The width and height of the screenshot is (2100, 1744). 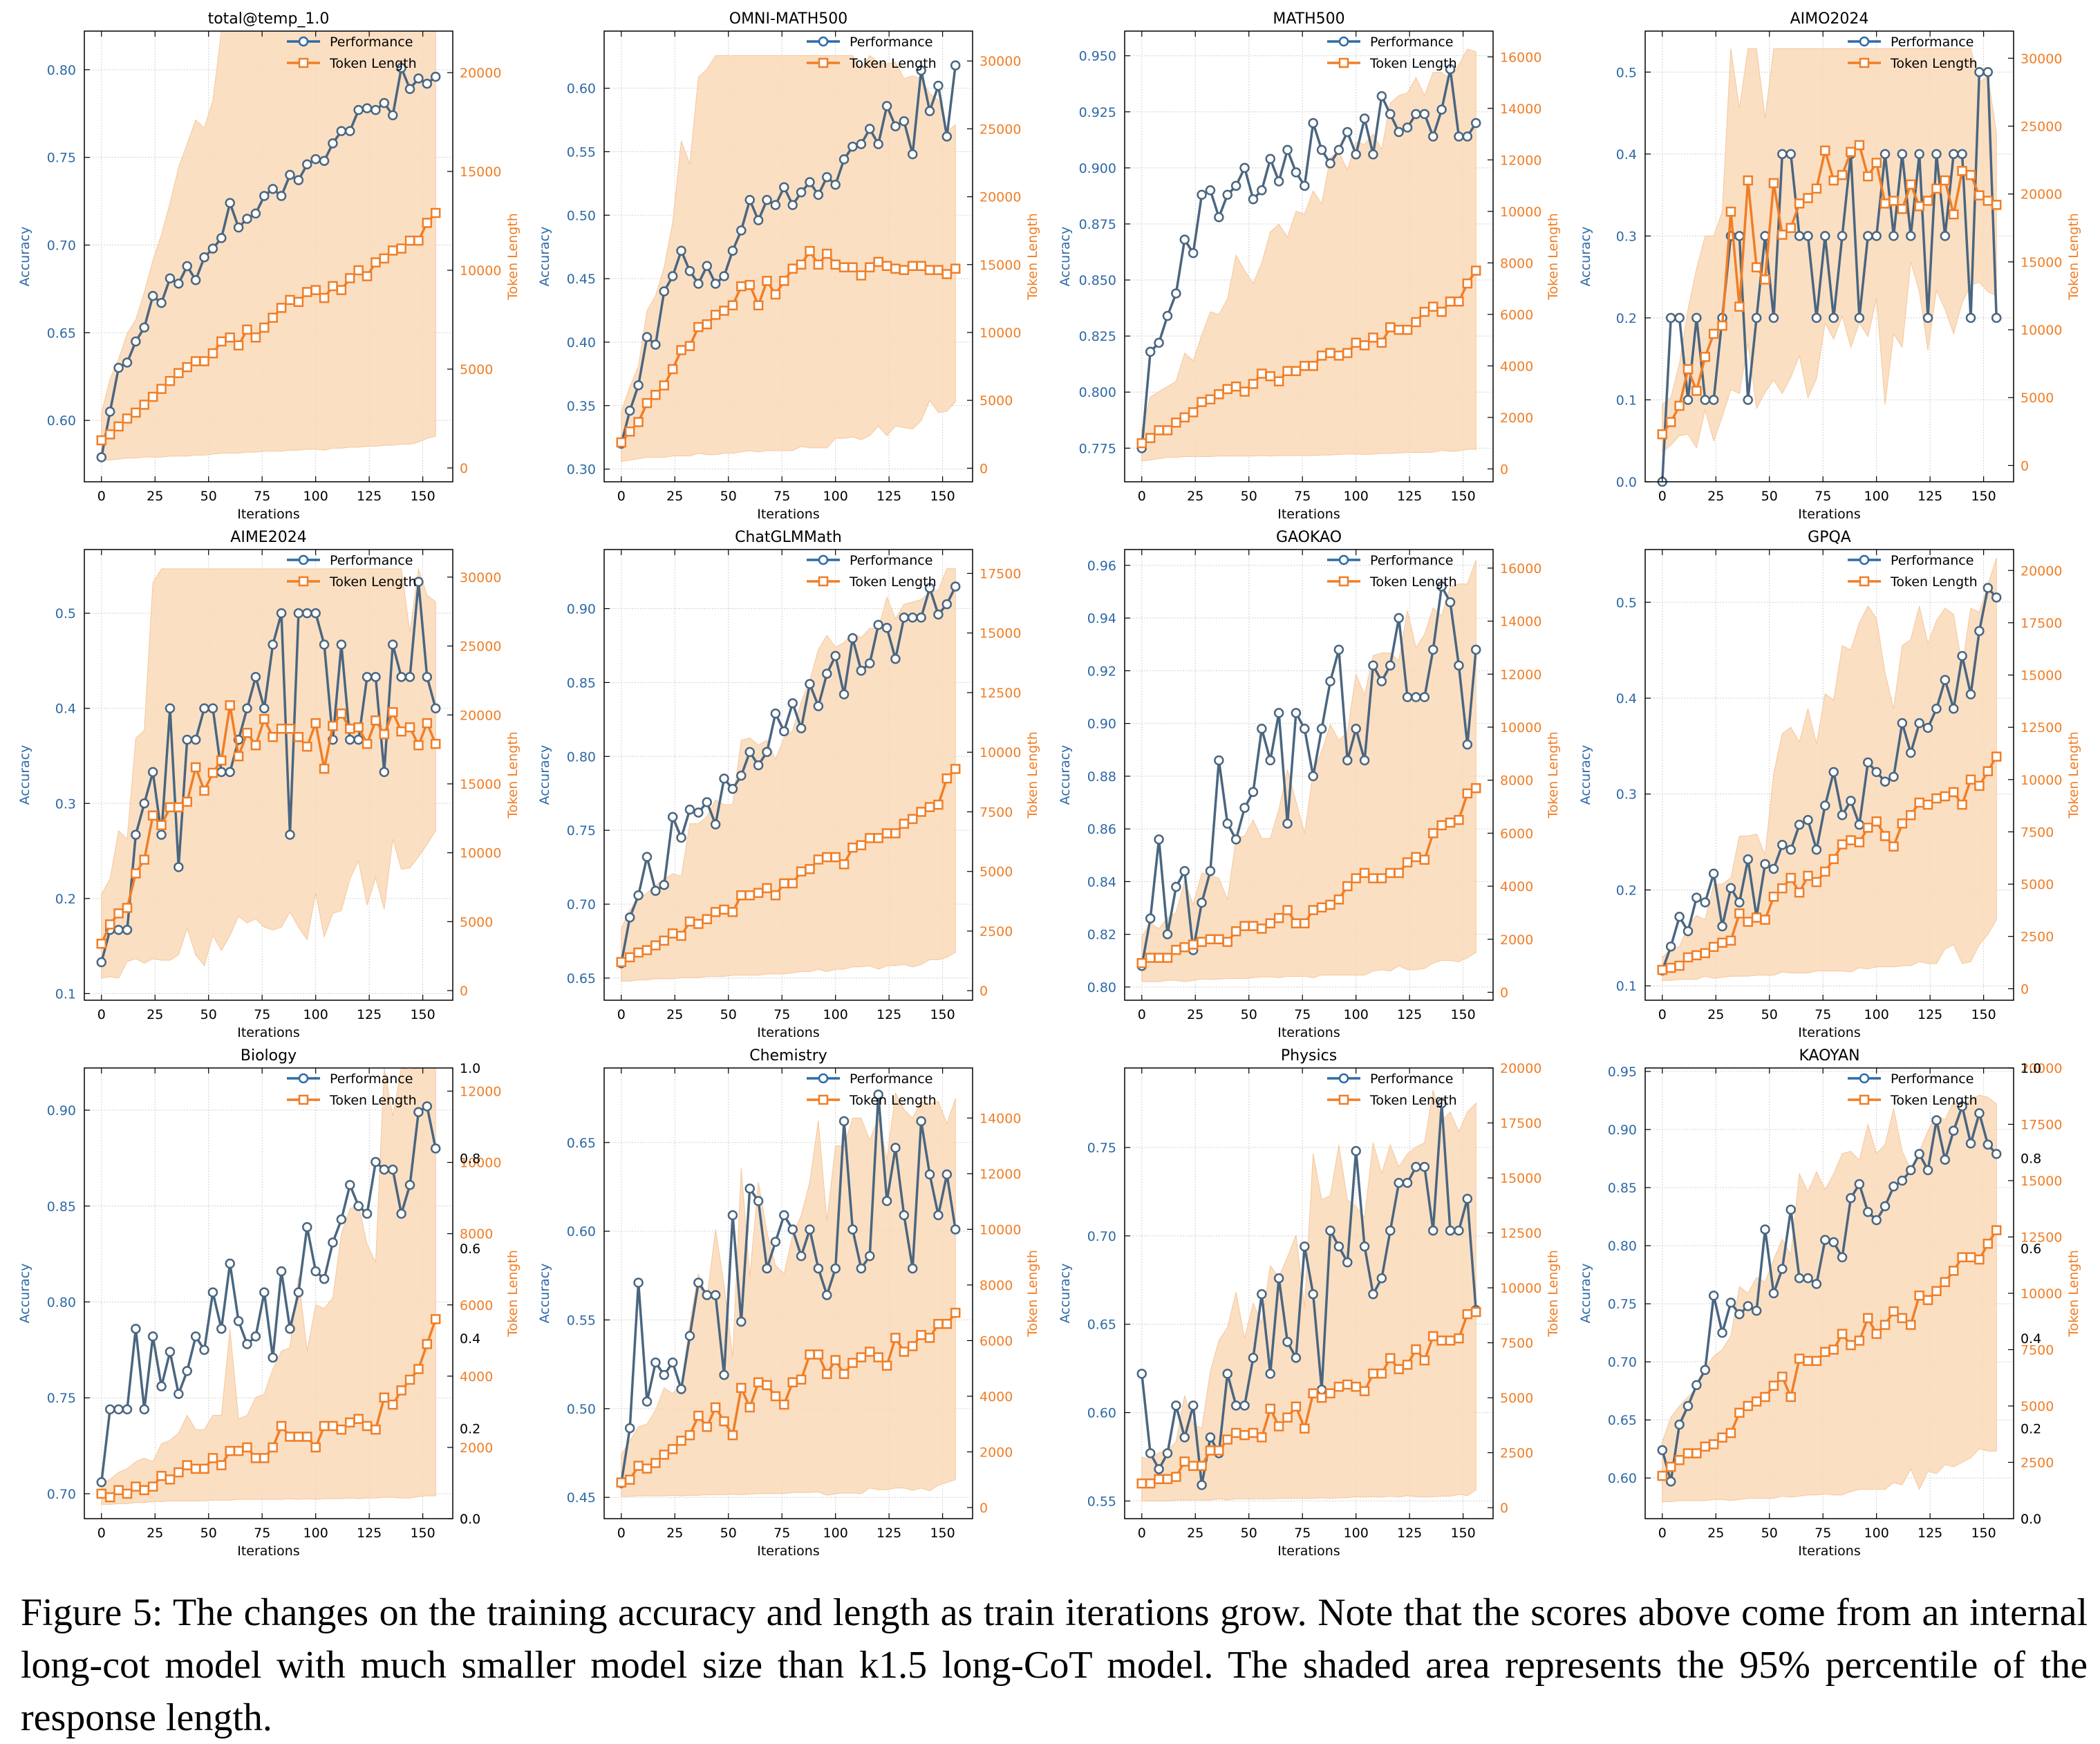 What do you see at coordinates (872, 571) in the screenshot?
I see `legend: Performance Token Length` at bounding box center [872, 571].